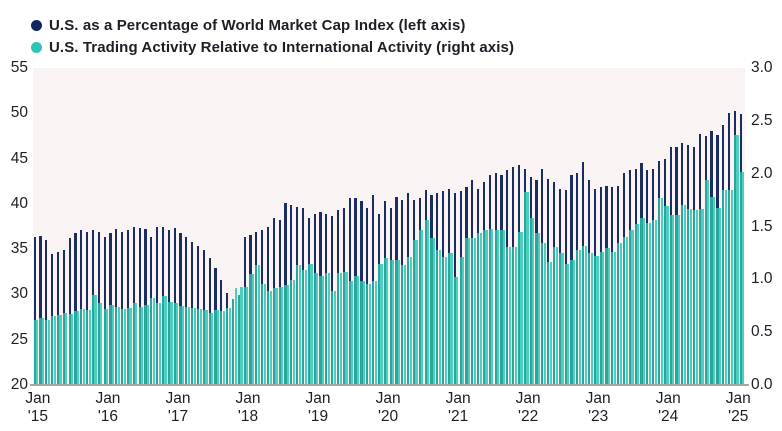 The height and width of the screenshot is (431, 782). Describe the element at coordinates (738, 407) in the screenshot. I see `x-axis-tick-Jan25: Jan '25` at that location.